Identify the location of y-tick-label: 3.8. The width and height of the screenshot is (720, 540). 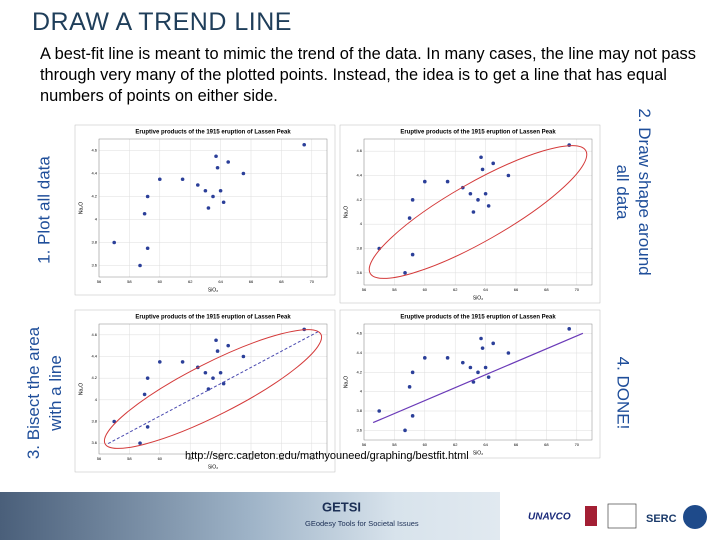
(94, 421).